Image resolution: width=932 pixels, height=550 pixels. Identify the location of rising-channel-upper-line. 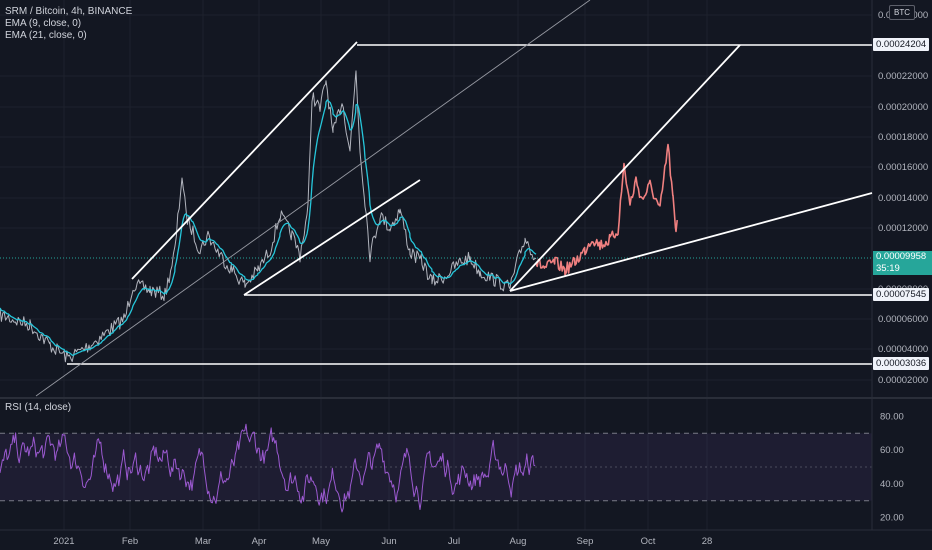
(244, 160).